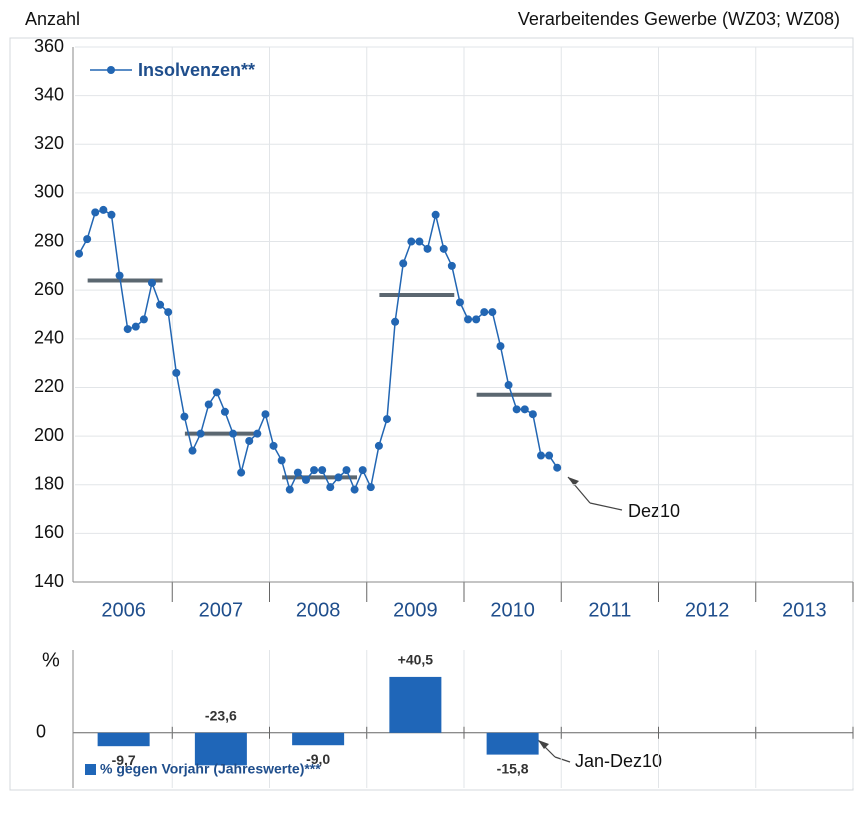 This screenshot has height=818, width=863. I want to click on value-label: -23,6, so click(221, 716).